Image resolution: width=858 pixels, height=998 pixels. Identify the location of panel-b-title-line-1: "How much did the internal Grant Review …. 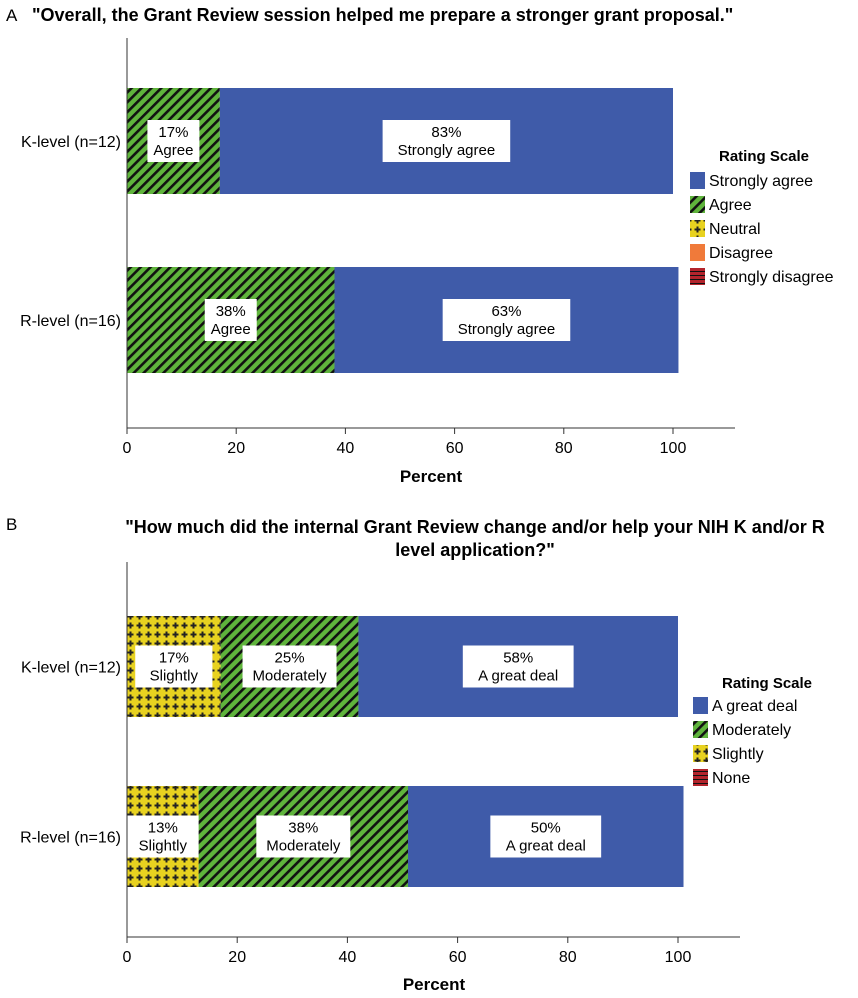
(475, 527).